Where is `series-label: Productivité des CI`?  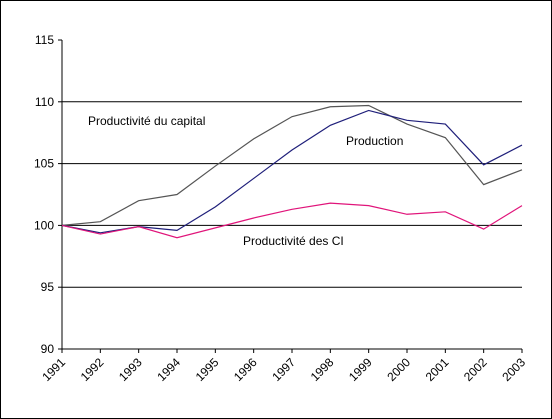 series-label: Productivité des CI is located at coordinates (293, 241).